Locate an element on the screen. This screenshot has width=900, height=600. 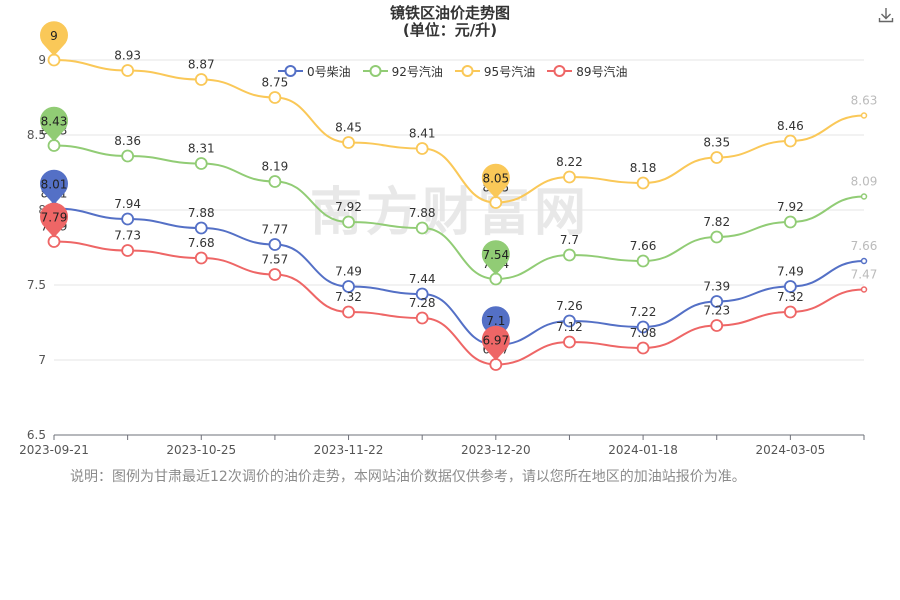
data-label: 7.94 is located at coordinates (127, 204).